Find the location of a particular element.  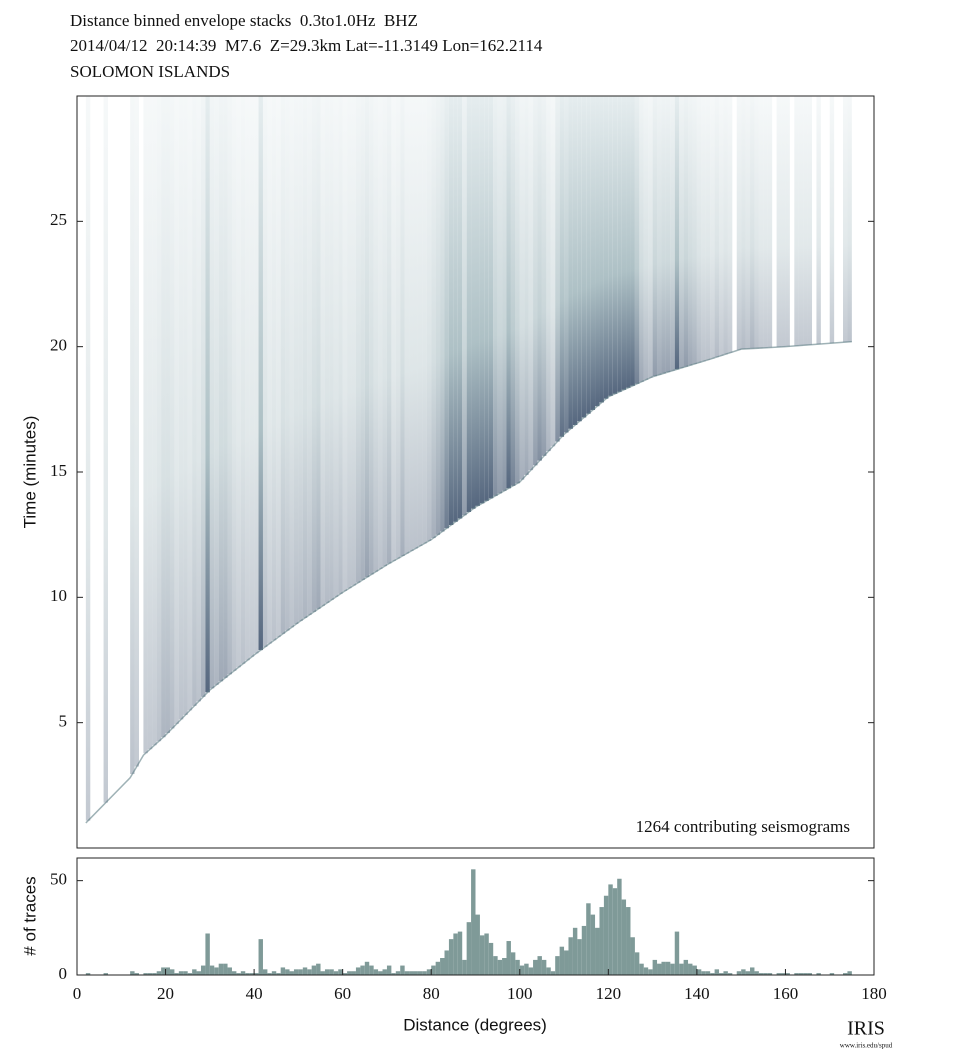

x-tick-label: 20 is located at coordinates (165, 993).